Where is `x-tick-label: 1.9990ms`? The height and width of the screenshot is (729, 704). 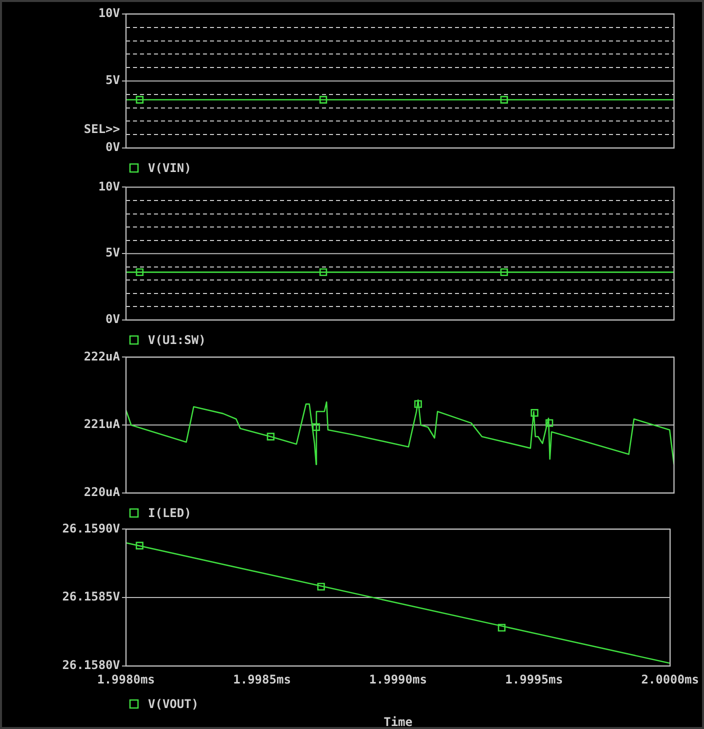 x-tick-label: 1.9990ms is located at coordinates (398, 679).